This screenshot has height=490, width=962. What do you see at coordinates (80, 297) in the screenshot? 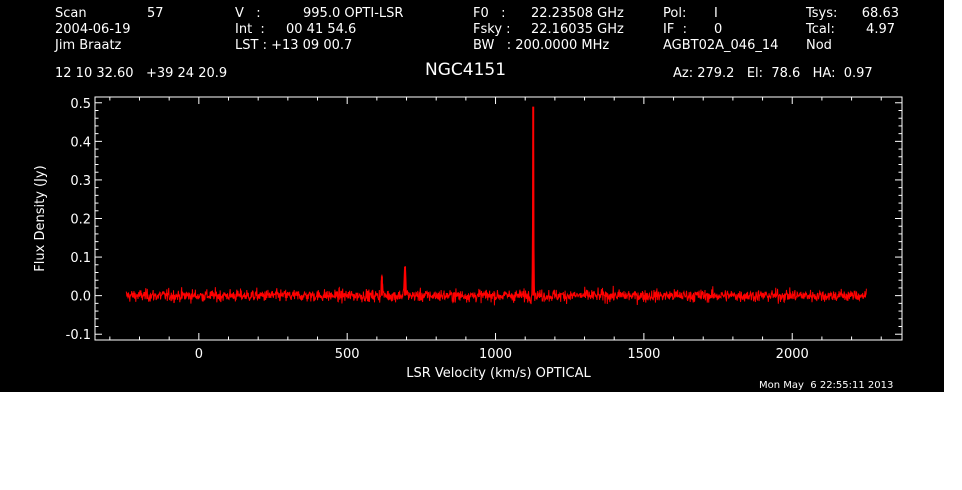
I see `y-tick-label: 0.0` at bounding box center [80, 297].